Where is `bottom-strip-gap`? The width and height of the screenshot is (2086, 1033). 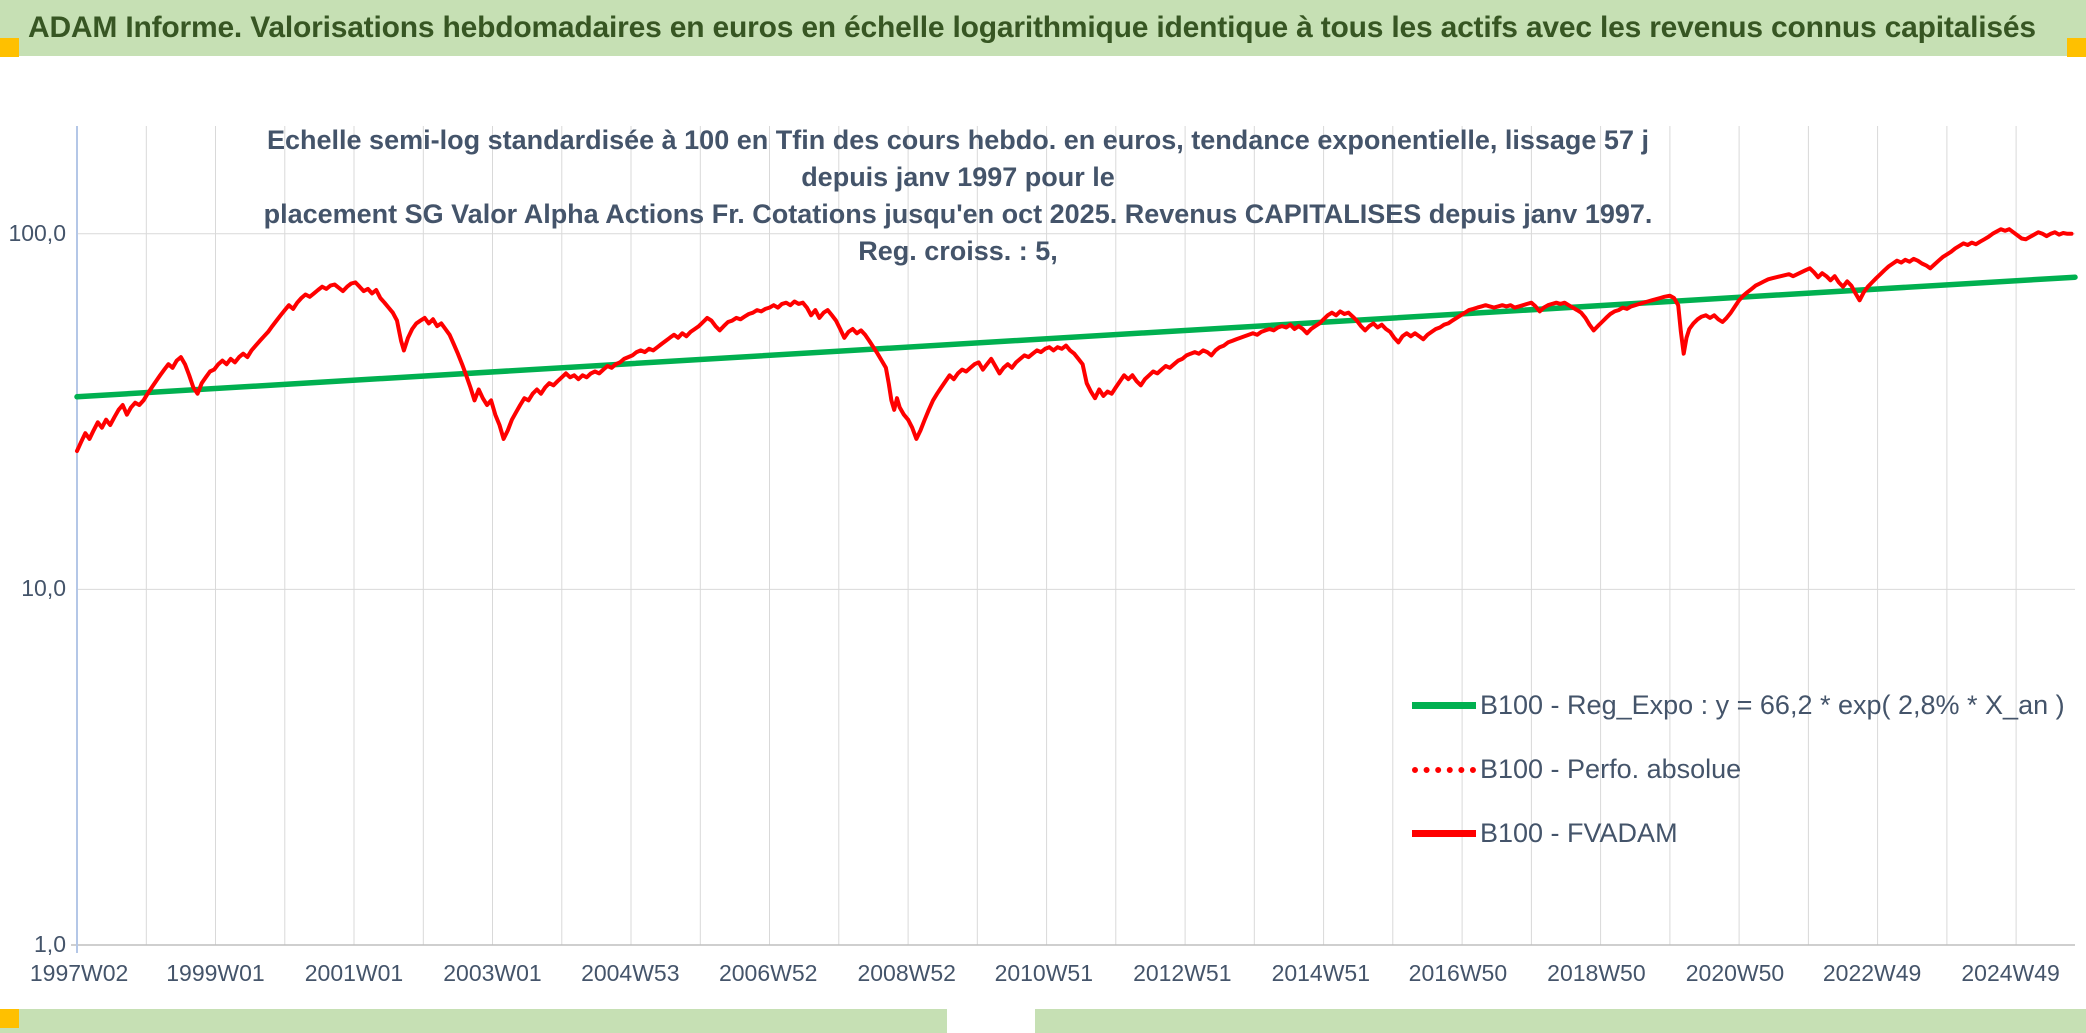
bottom-strip-gap is located at coordinates (991, 1021).